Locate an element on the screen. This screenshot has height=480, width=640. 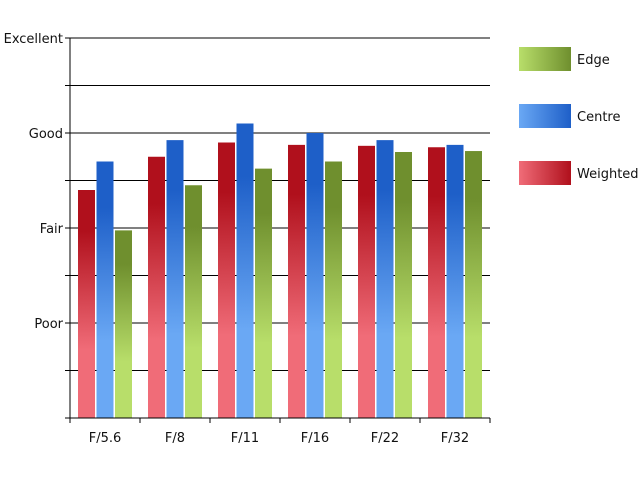
y-tick-label-good: Good is located at coordinates (46, 134).